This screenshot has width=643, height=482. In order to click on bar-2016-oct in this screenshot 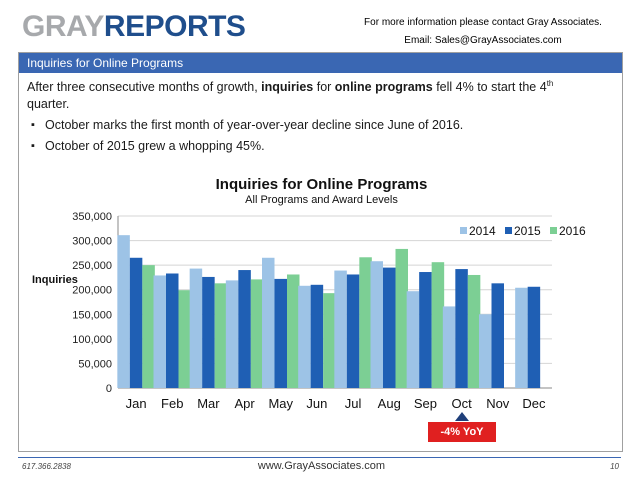, I will do `click(474, 331)`.